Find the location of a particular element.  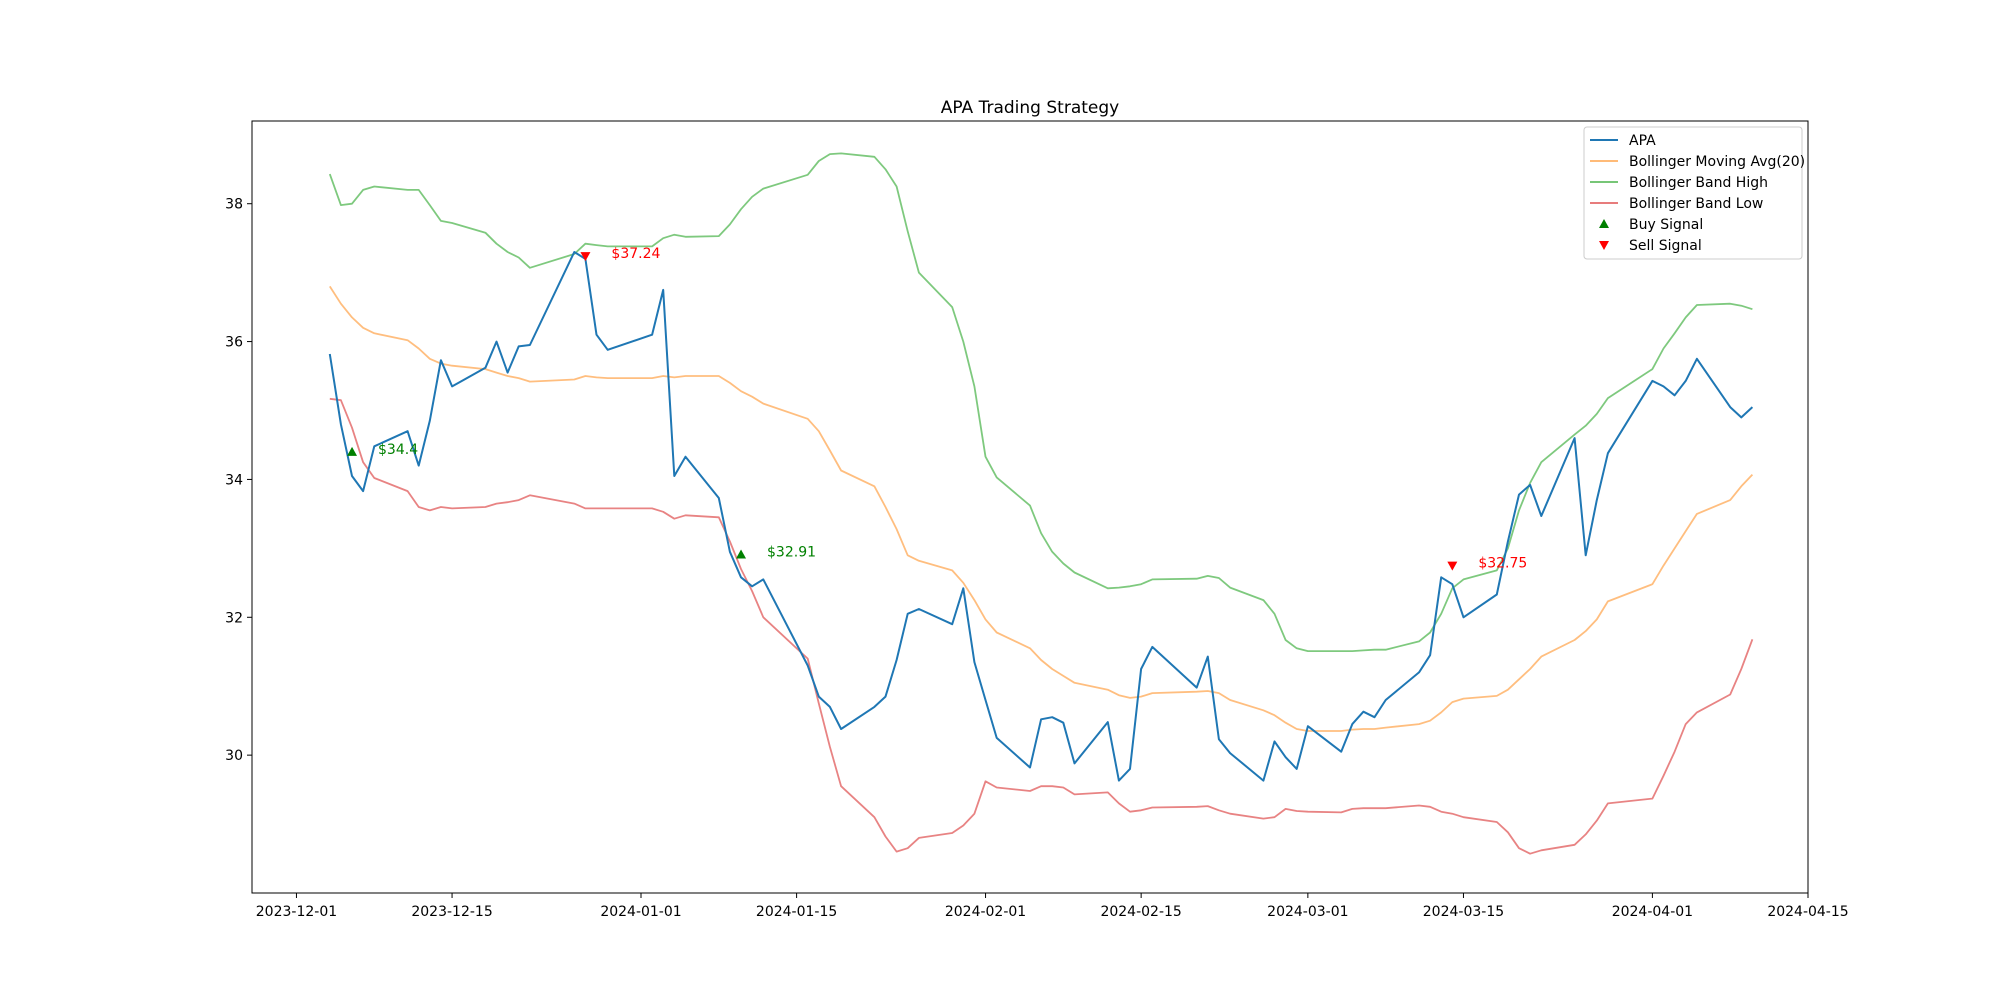

x-tick-label: 2023-12-01 is located at coordinates (296, 912).